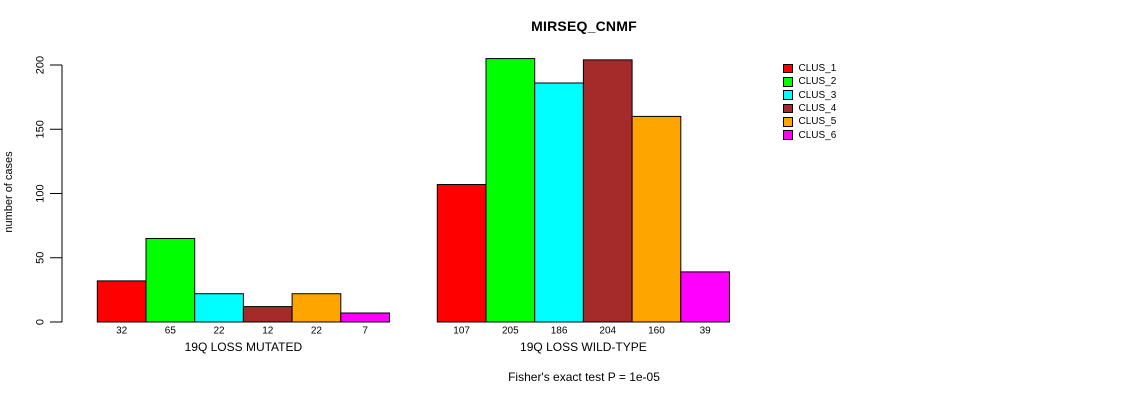 Image resolution: width=1140 pixels, height=400 pixels. What do you see at coordinates (817, 122) in the screenshot?
I see `legend-label: CLUS_5` at bounding box center [817, 122].